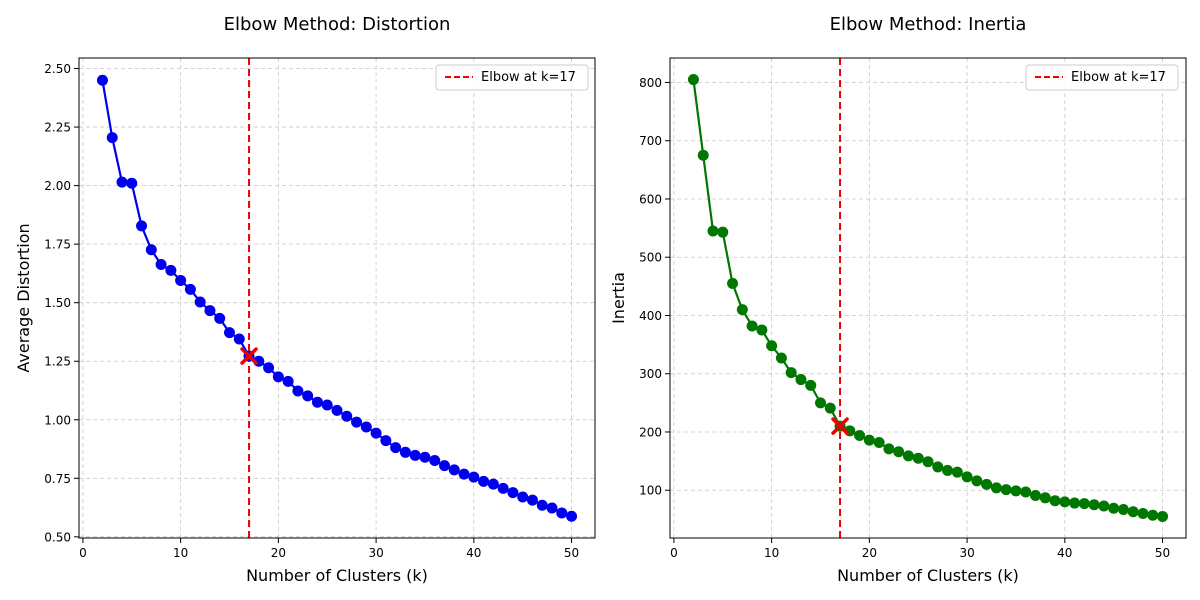 The image size is (1200, 600). I want to click on distortion-y-tick-label: 2.00, so click(57, 186).